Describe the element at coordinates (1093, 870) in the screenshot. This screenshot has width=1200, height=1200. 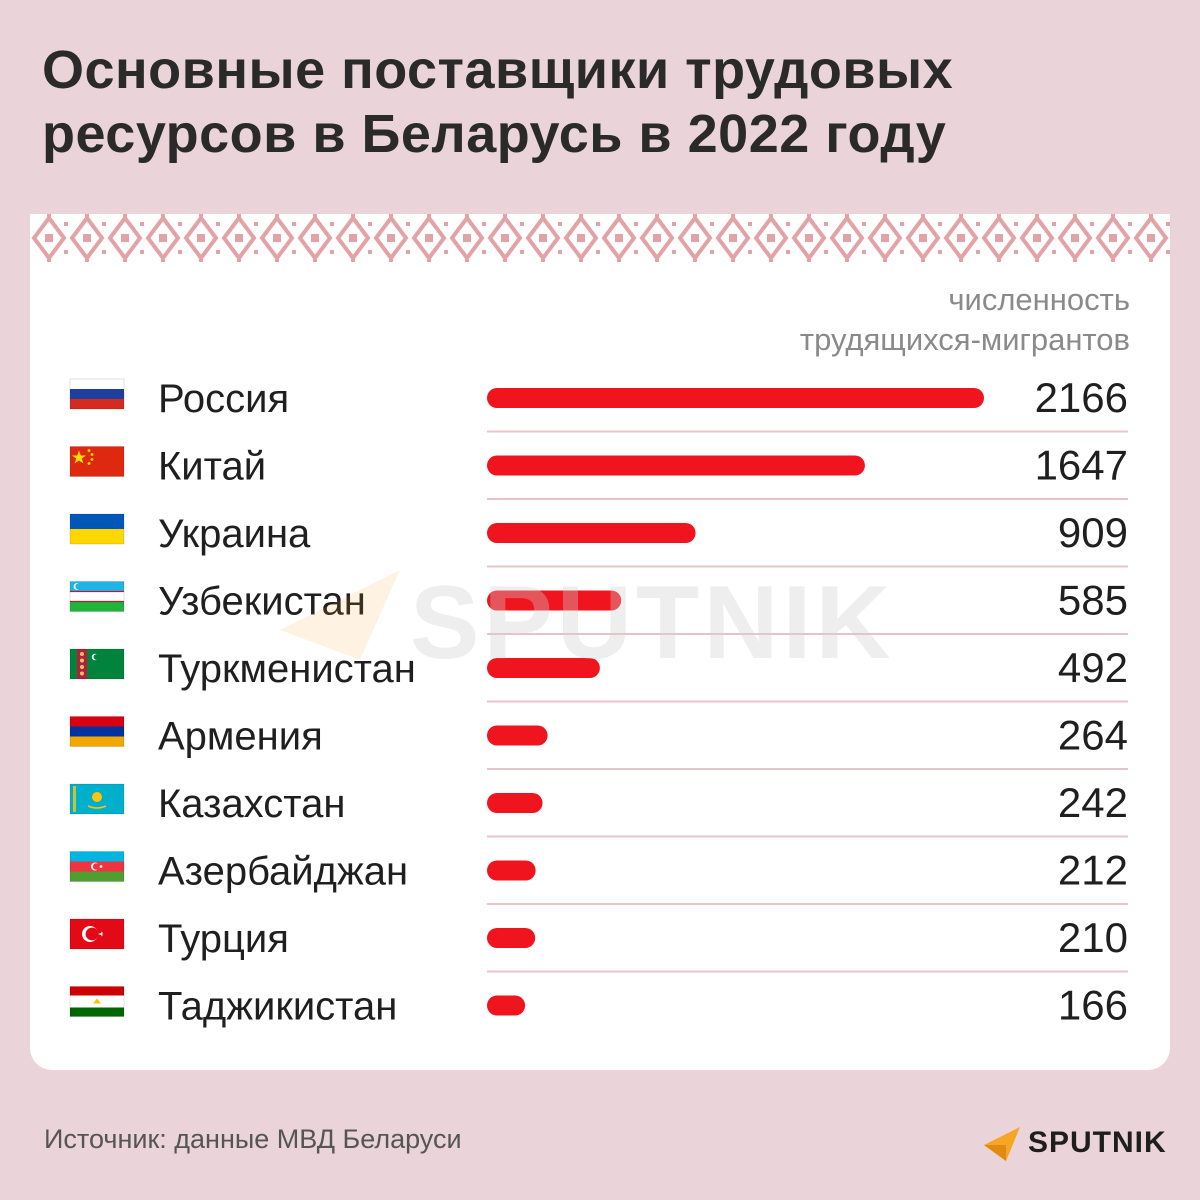
I see `value-label: 212` at that location.